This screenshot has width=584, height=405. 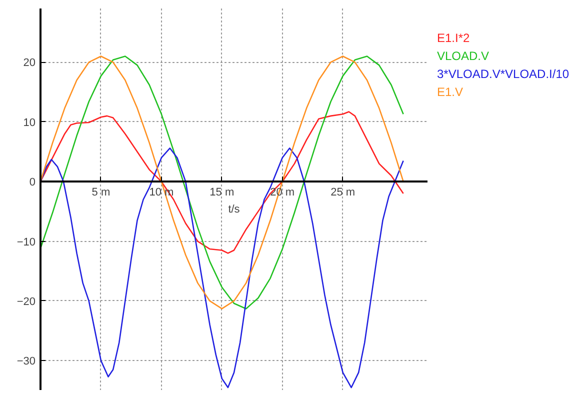 What do you see at coordinates (454, 38) in the screenshot?
I see `text: E1.I*2` at bounding box center [454, 38].